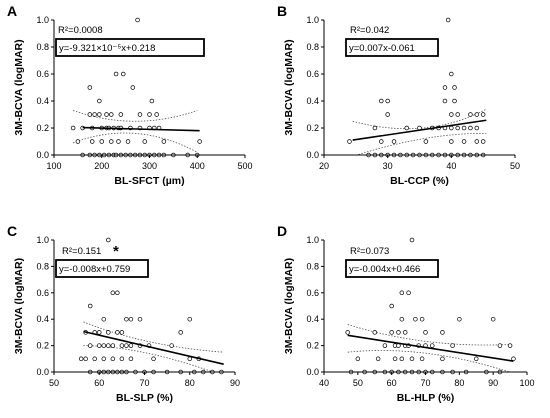  What do you see at coordinates (101, 166) in the screenshot?
I see `x-tick-label: 200` at bounding box center [101, 166].